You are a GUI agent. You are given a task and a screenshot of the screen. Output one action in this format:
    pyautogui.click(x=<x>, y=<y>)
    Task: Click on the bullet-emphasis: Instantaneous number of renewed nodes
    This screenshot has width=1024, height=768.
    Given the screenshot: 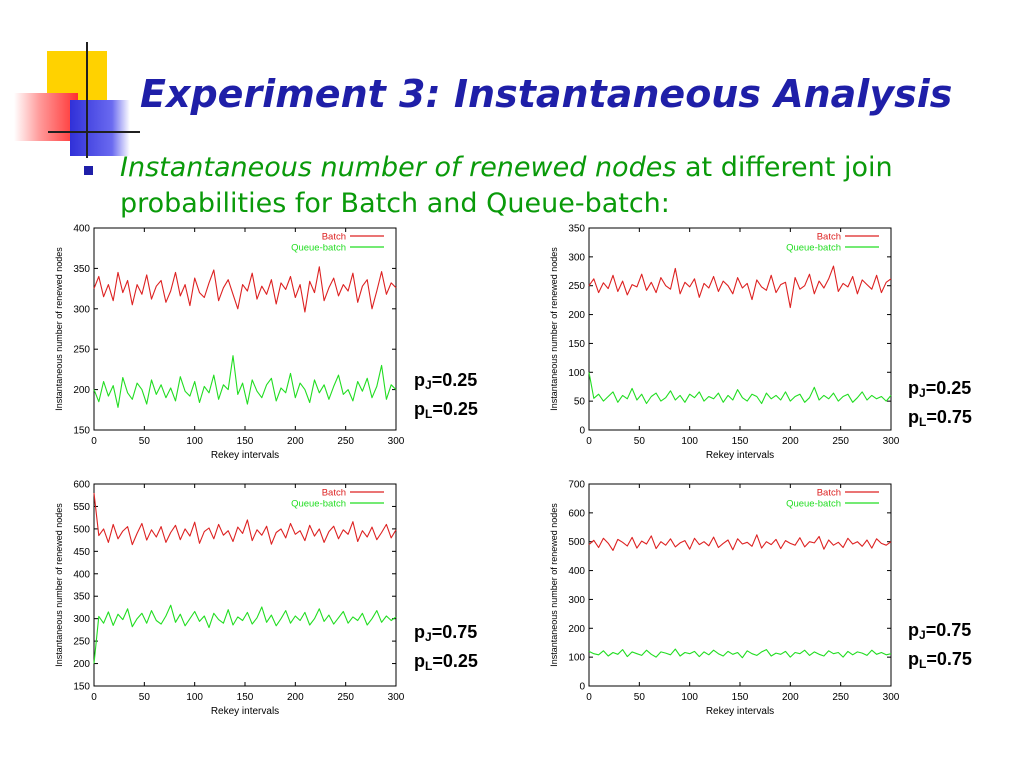 What is the action you would take?
    pyautogui.click(x=398, y=167)
    